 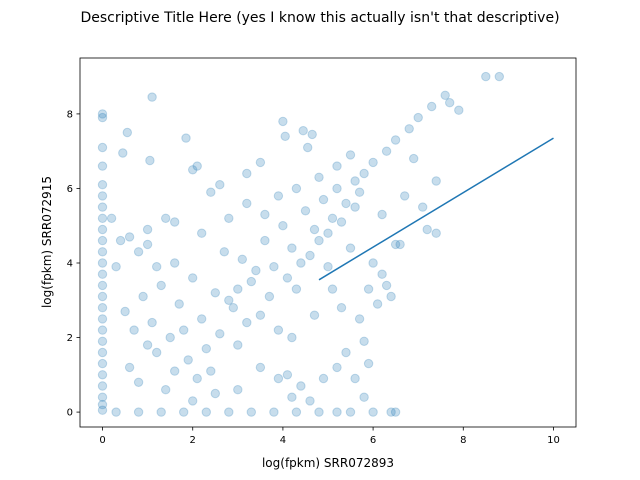 I want to click on fit-line-layer, so click(x=436, y=209).